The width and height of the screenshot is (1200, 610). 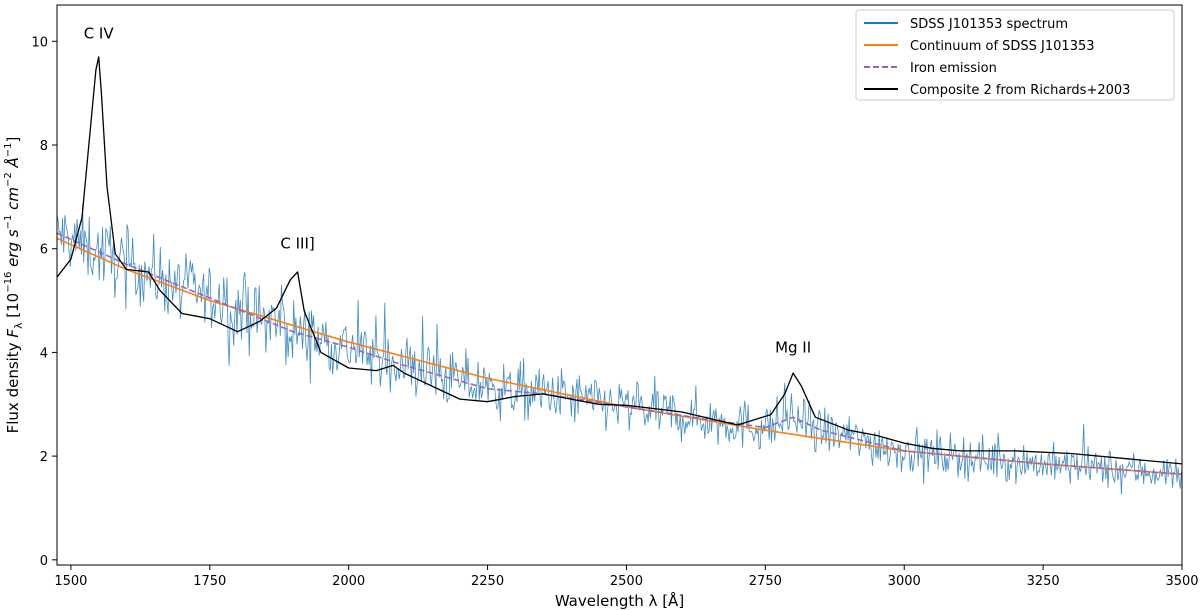 I want to click on y-axis-label: Flux density Fλ [10−16 erg s−1 cm−2 Å−1], so click(x=14, y=285).